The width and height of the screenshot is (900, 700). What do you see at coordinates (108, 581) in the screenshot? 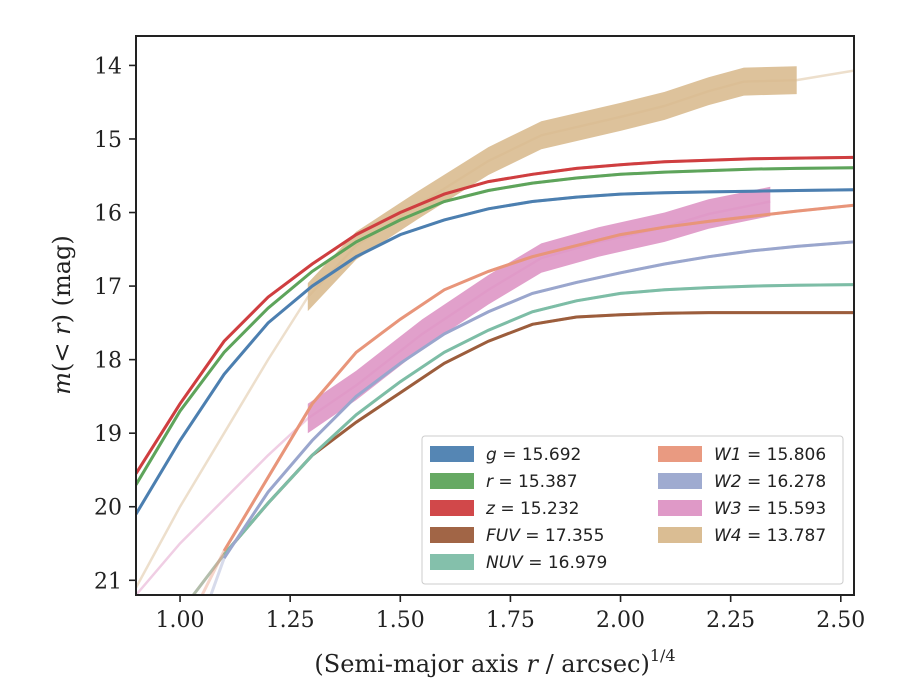
I see `y-tick-label: 21` at bounding box center [108, 581].